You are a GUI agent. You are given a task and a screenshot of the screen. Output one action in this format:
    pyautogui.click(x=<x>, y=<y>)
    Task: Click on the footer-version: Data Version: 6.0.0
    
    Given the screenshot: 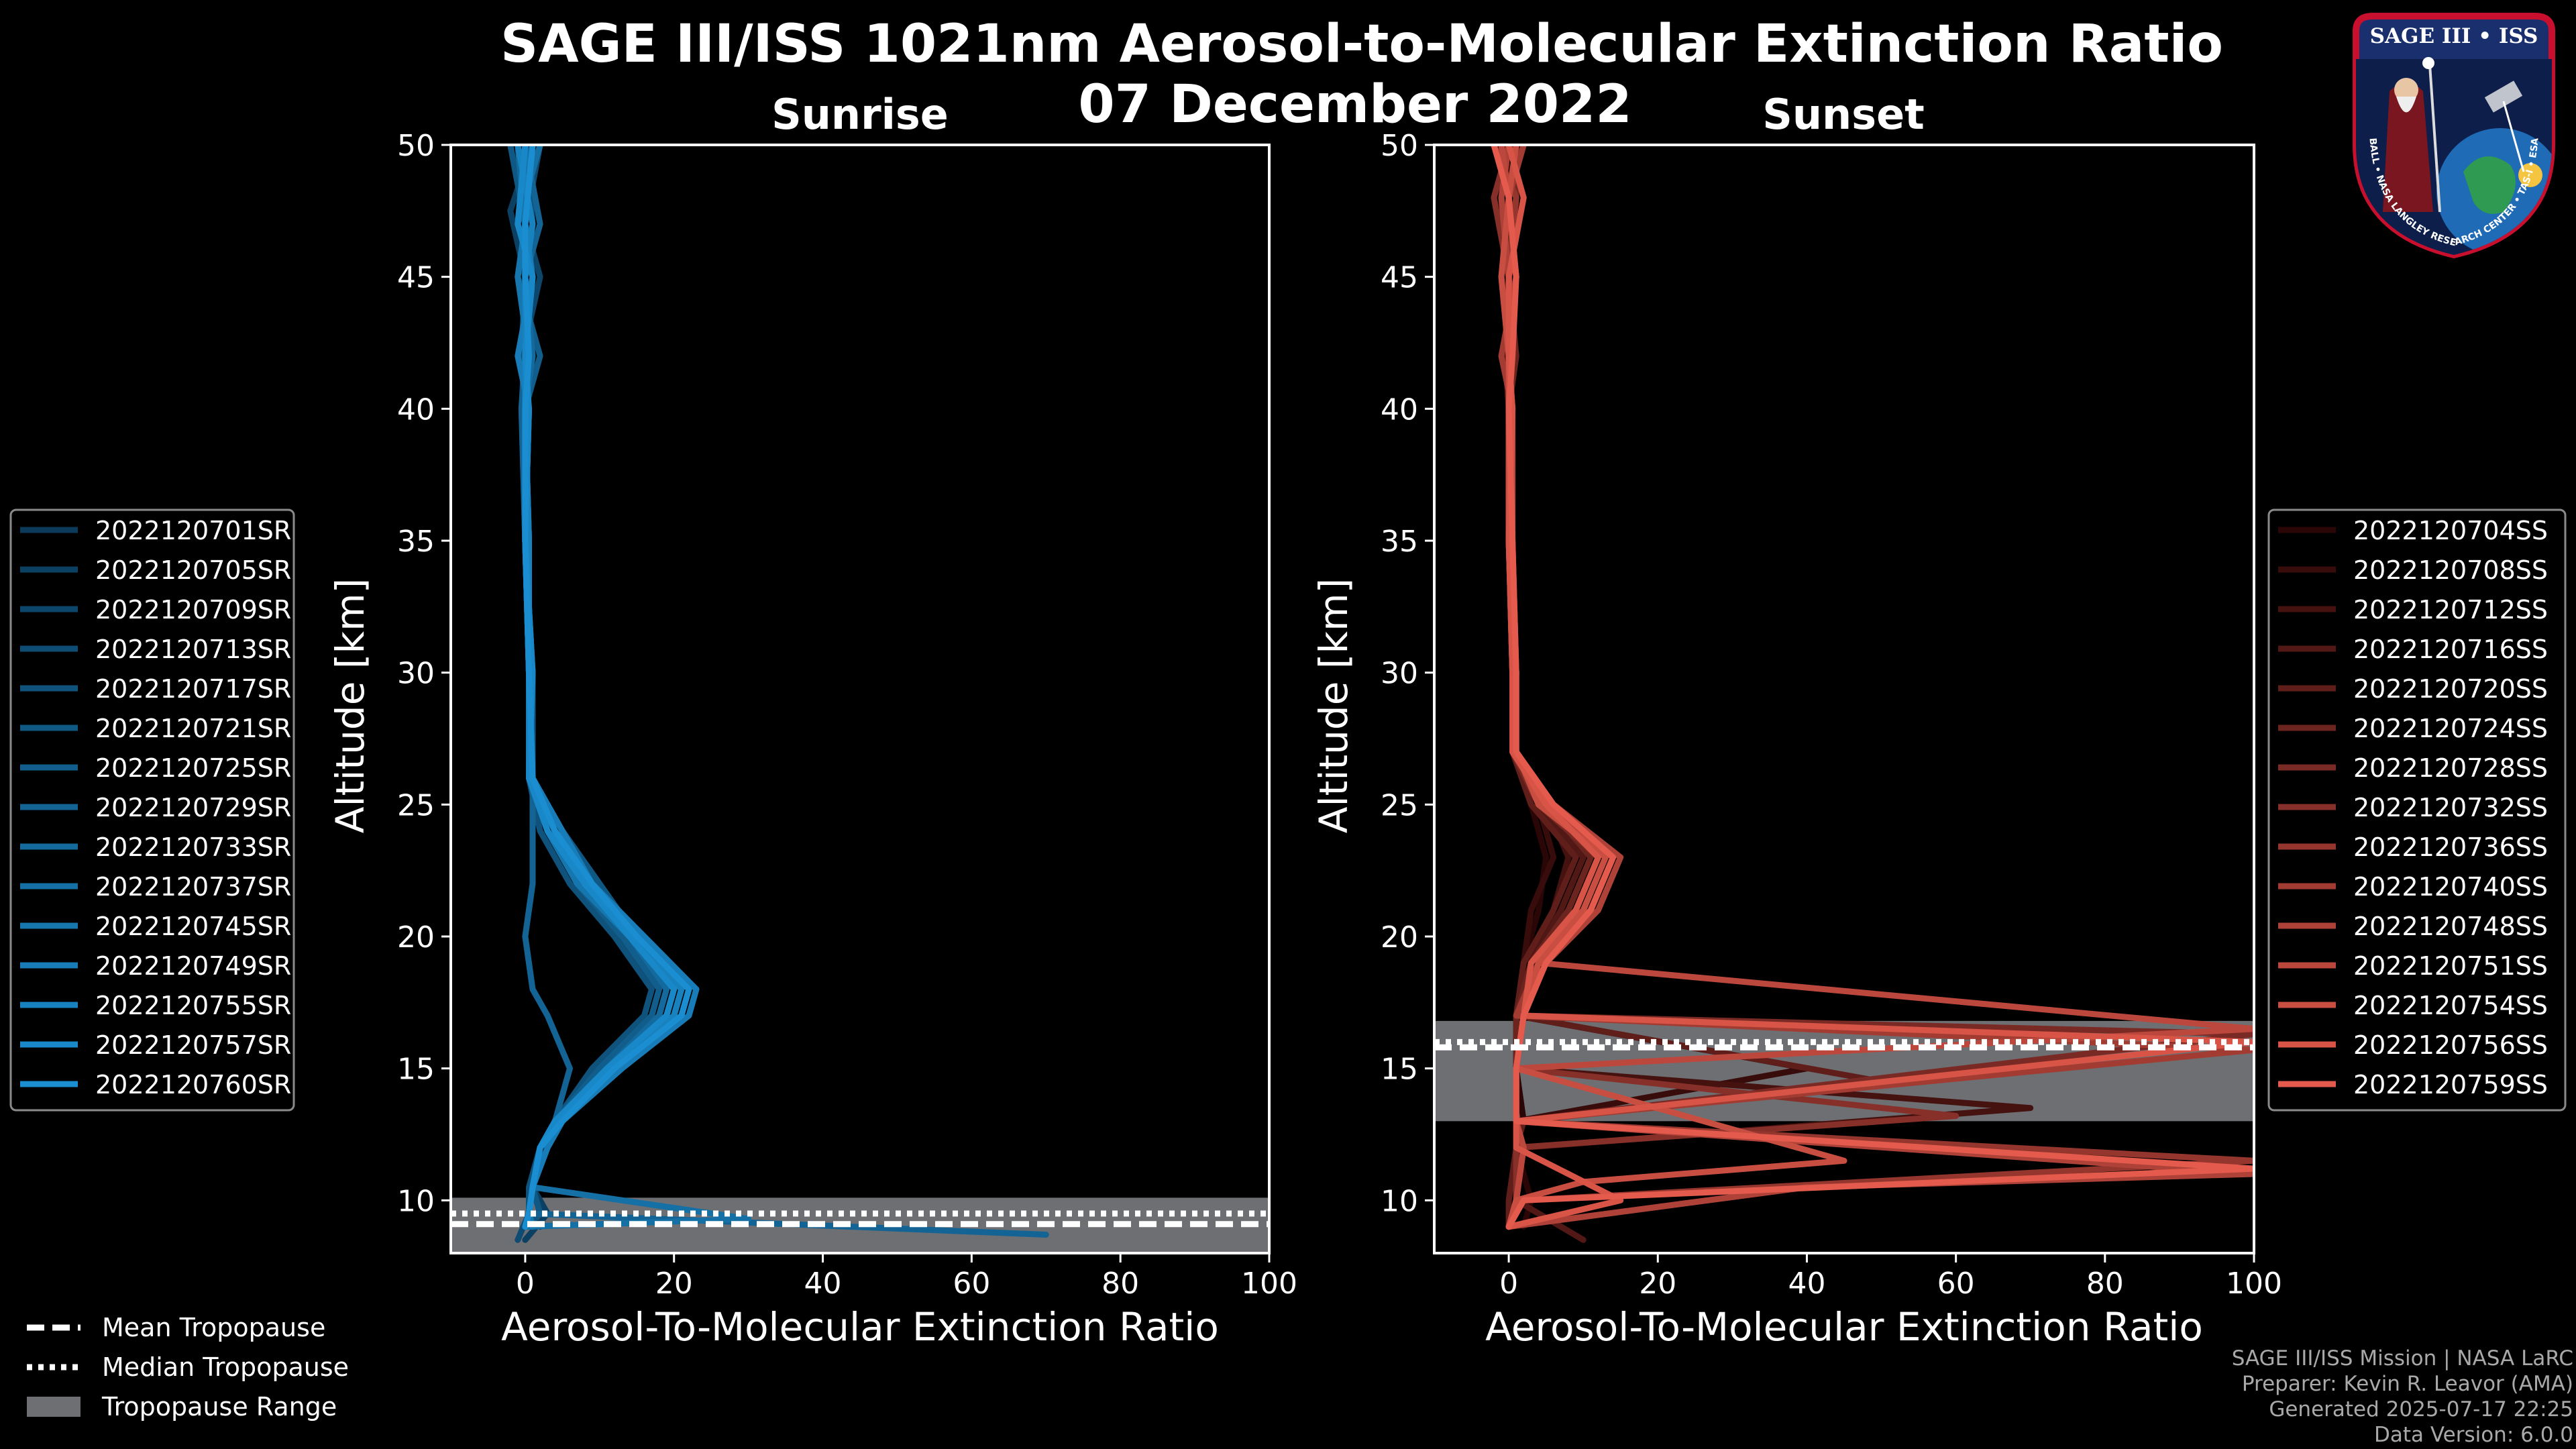 What is the action you would take?
    pyautogui.click(x=2473, y=1435)
    